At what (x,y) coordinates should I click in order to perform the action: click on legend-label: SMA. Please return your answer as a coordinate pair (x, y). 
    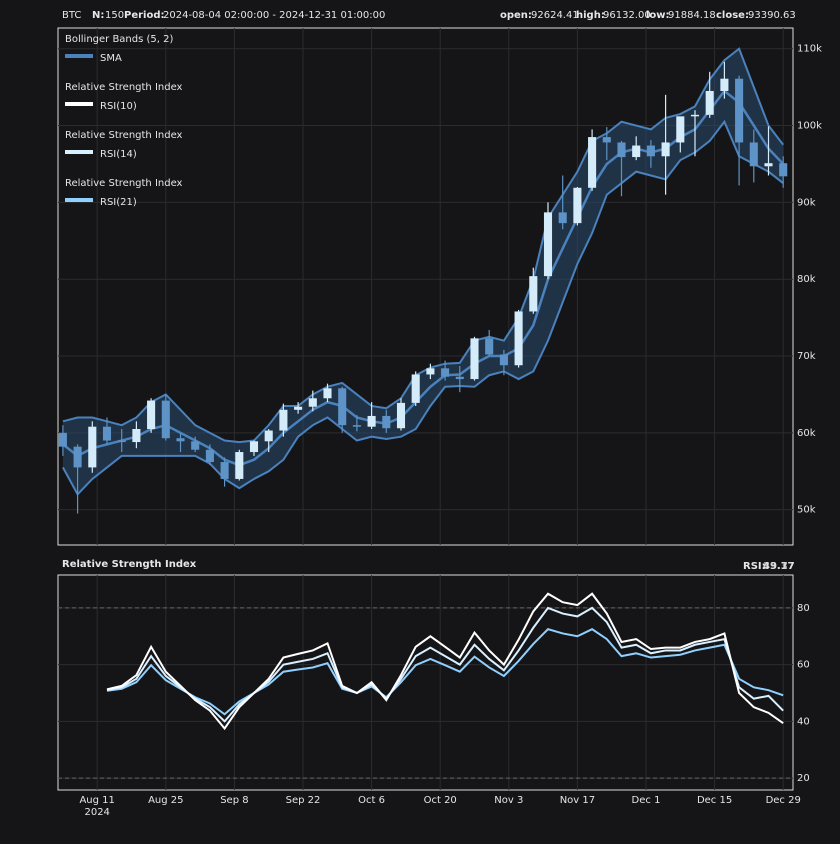
    Looking at the image, I should click on (111, 58).